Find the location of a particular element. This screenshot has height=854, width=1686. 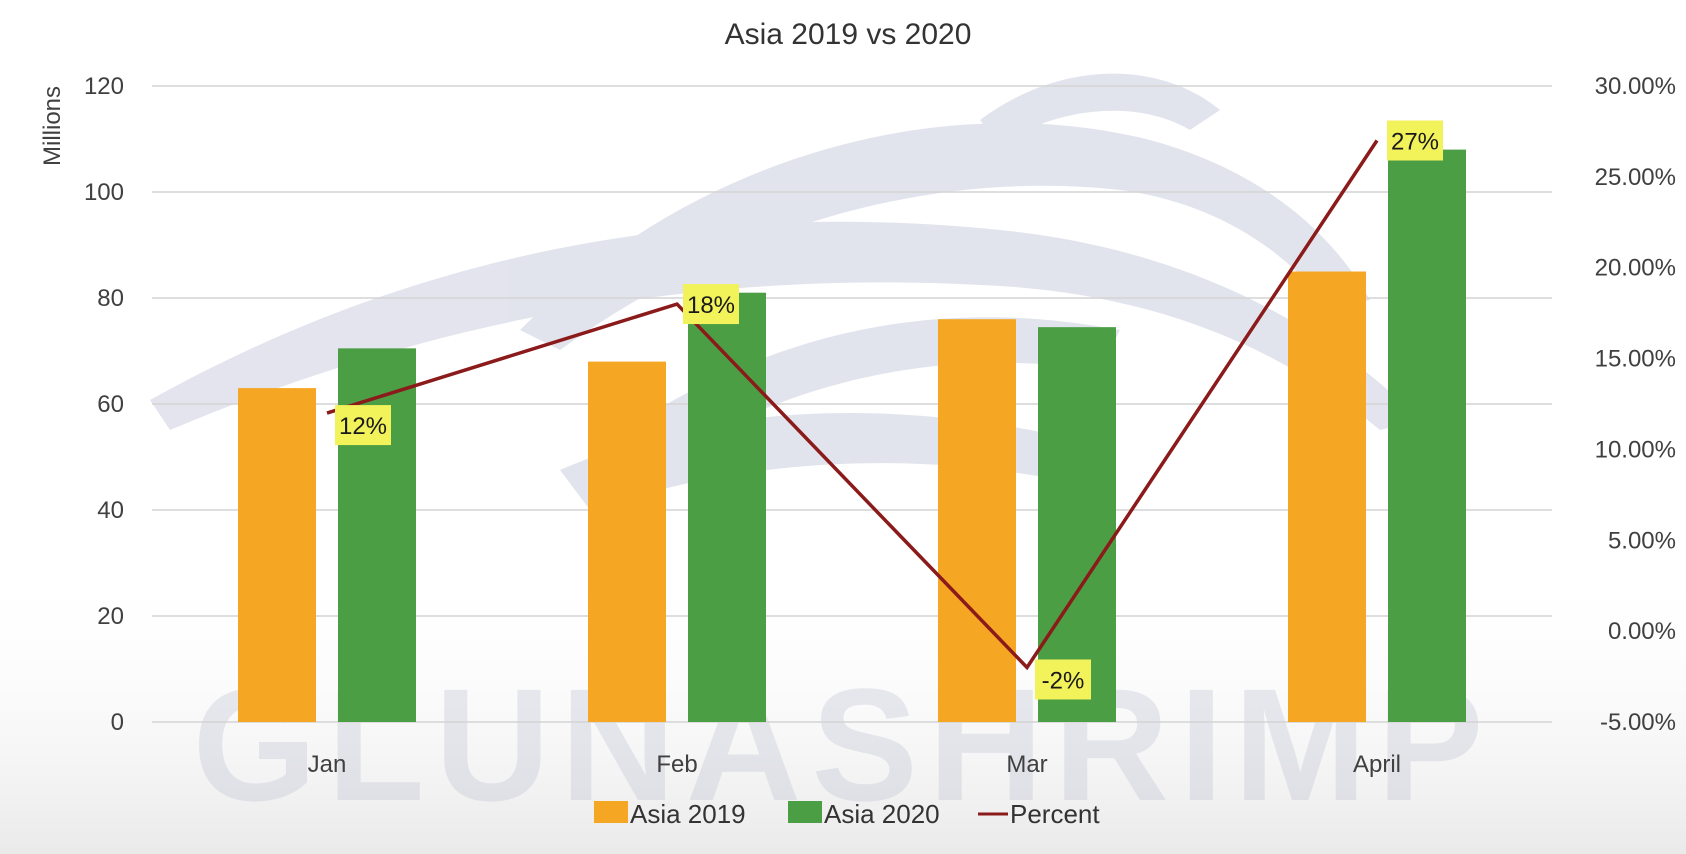

chart-title: Asia 2019 vs 2020 is located at coordinates (848, 34).